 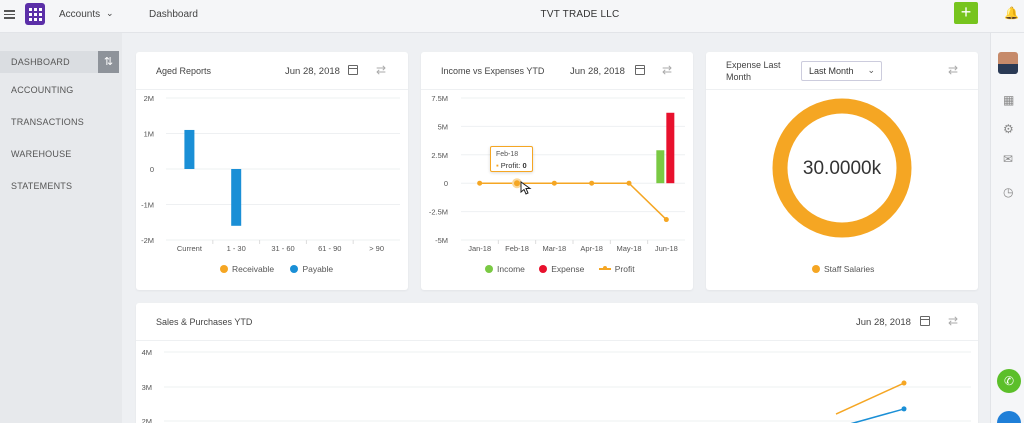 I want to click on x-tick-label: 31 - 60, so click(x=282, y=248).